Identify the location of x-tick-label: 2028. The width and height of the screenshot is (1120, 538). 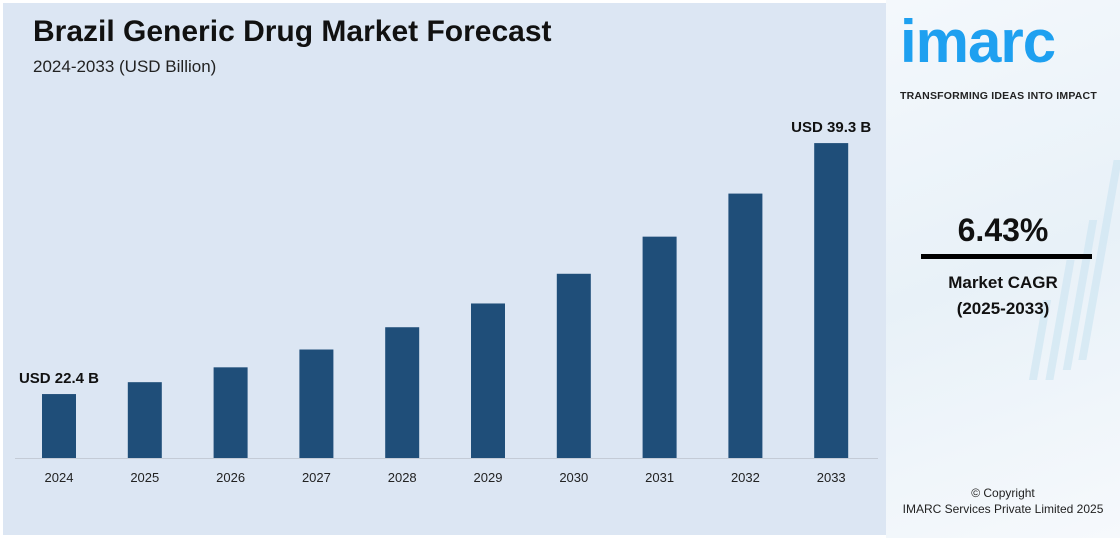
(402, 477).